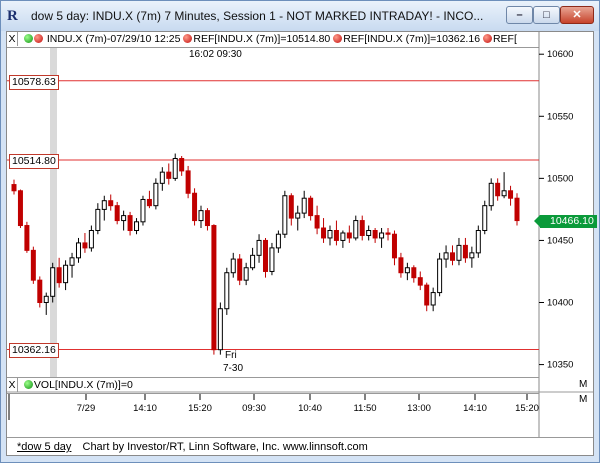  Describe the element at coordinates (560, 365) in the screenshot. I see `y-tick-label: 10350` at that location.